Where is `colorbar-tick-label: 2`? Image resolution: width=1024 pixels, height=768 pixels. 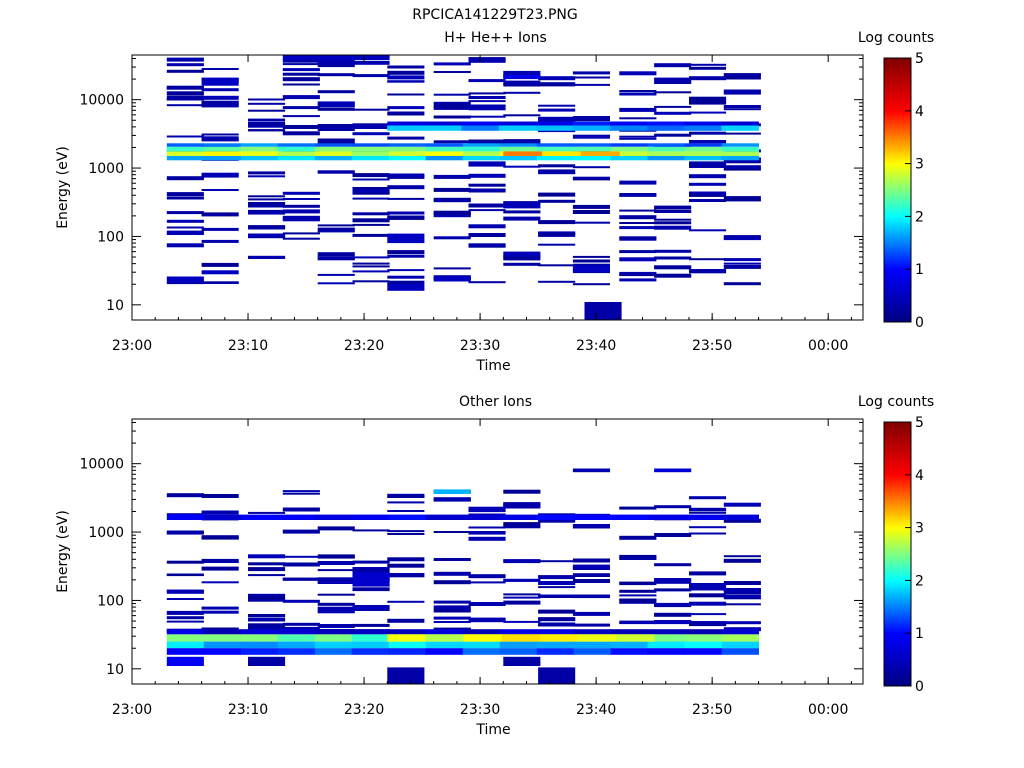
colorbar-tick-label: 2 is located at coordinates (919, 581).